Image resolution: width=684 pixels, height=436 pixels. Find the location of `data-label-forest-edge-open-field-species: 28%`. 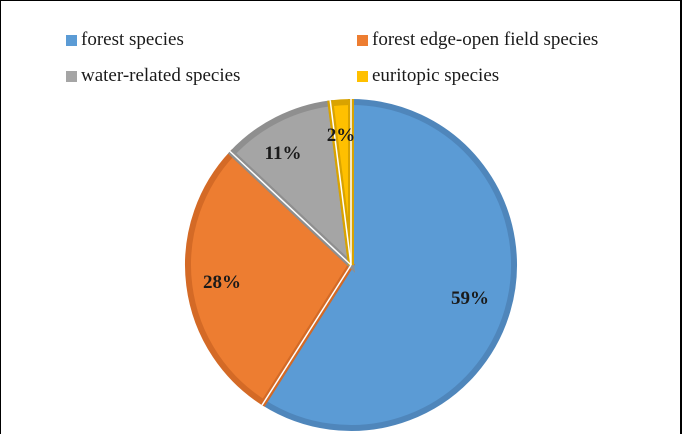

data-label-forest-edge-open-field-species: 28% is located at coordinates (222, 282).